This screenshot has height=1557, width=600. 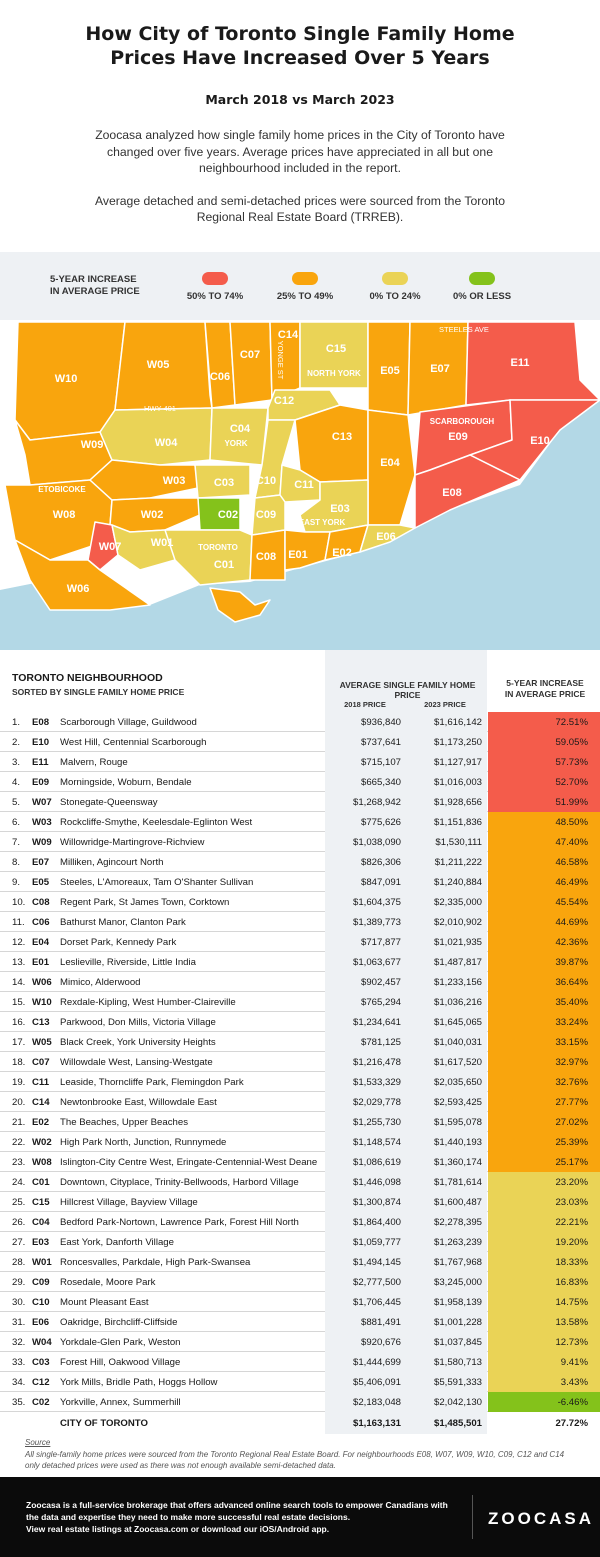 What do you see at coordinates (457, 922) in the screenshot?
I see `price-2023: $2,010,902` at bounding box center [457, 922].